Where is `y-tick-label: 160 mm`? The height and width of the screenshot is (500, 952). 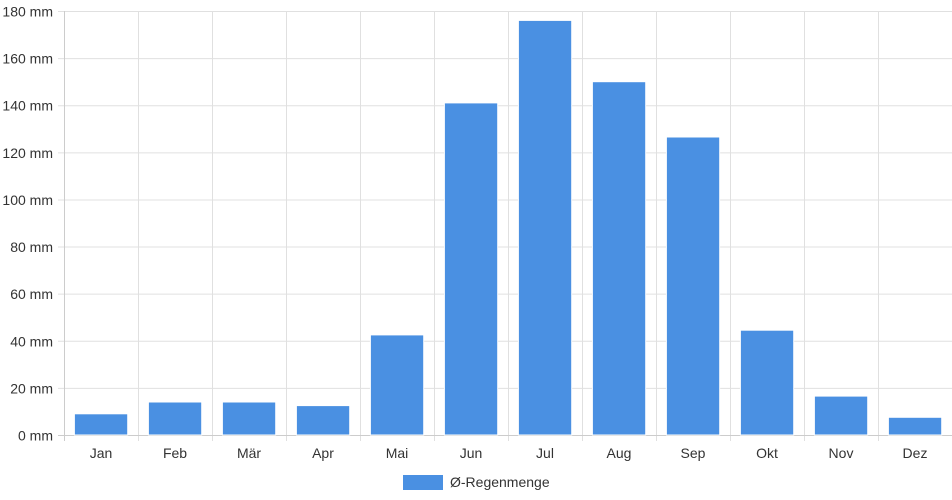 y-tick-label: 160 mm is located at coordinates (27, 59).